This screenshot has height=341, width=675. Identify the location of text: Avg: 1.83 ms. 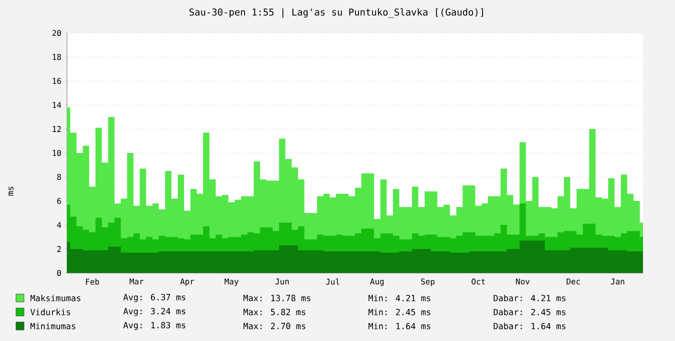
(154, 326).